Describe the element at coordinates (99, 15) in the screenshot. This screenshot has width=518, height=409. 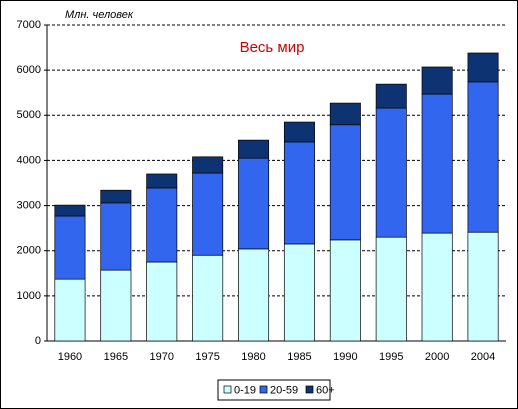
I see `y-axis-title: Млн. человек` at that location.